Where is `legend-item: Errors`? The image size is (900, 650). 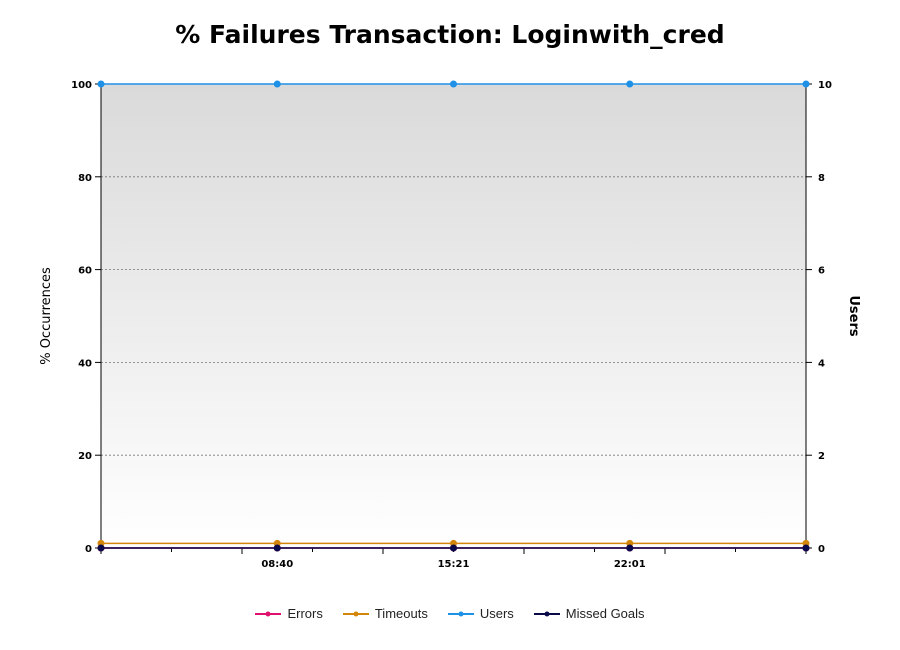
legend-item: Errors is located at coordinates (289, 613).